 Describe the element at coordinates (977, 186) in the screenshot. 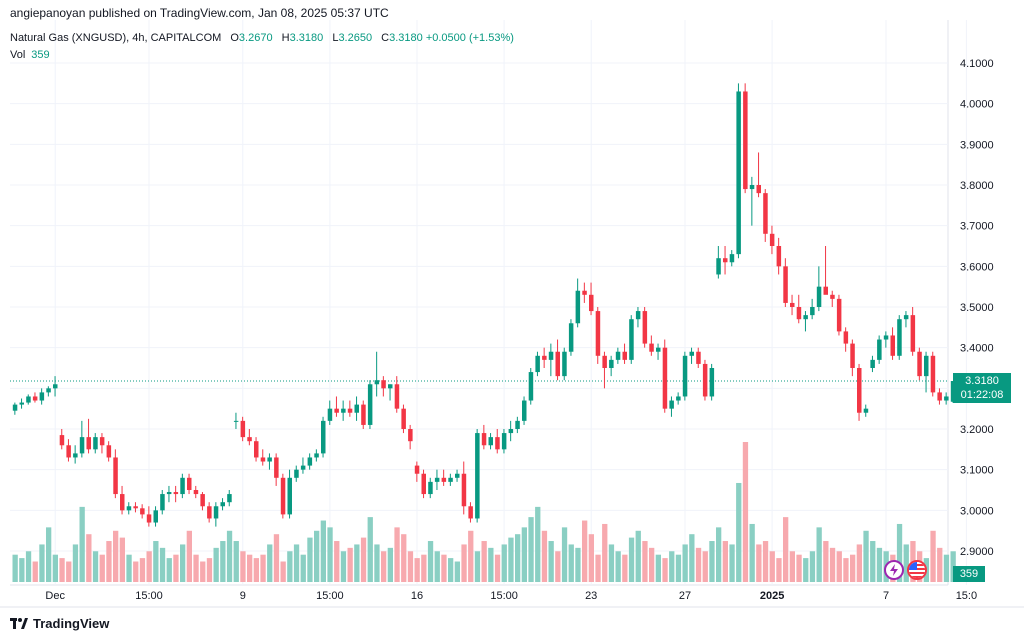

I see `y-tick-label: 3.8000` at that location.